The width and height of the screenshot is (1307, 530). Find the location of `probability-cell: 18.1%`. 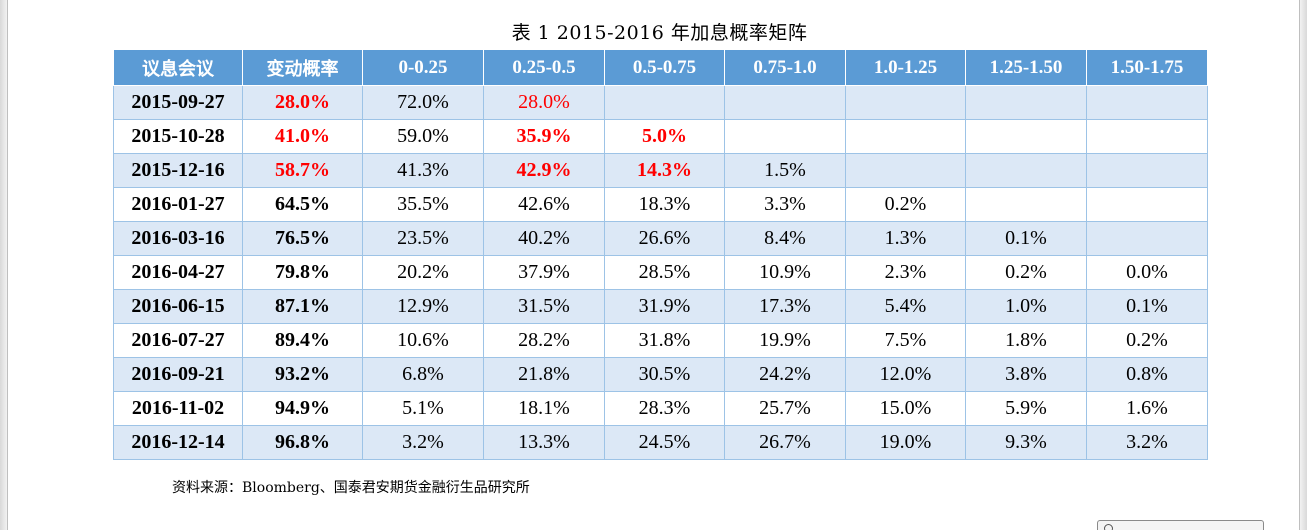

probability-cell: 18.1% is located at coordinates (544, 408).